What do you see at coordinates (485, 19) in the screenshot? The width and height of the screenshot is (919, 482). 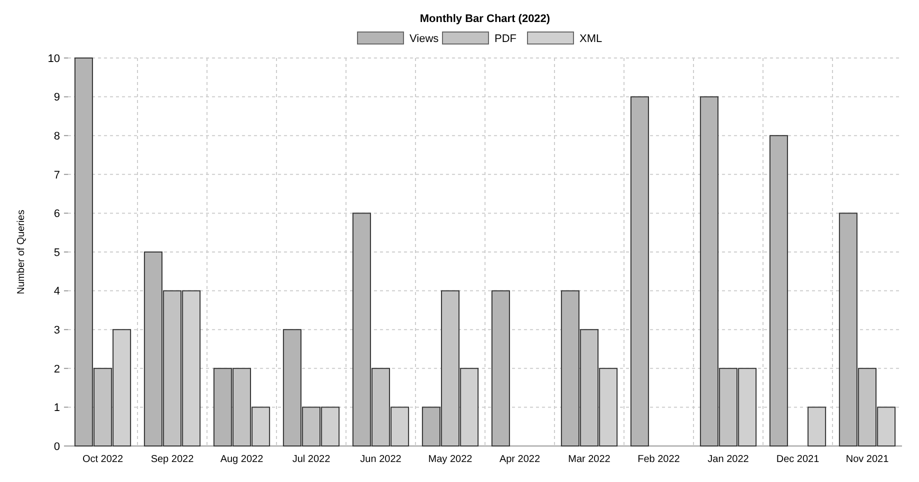 I see `chart-title: Monthly Bar Chart (2022)` at bounding box center [485, 19].